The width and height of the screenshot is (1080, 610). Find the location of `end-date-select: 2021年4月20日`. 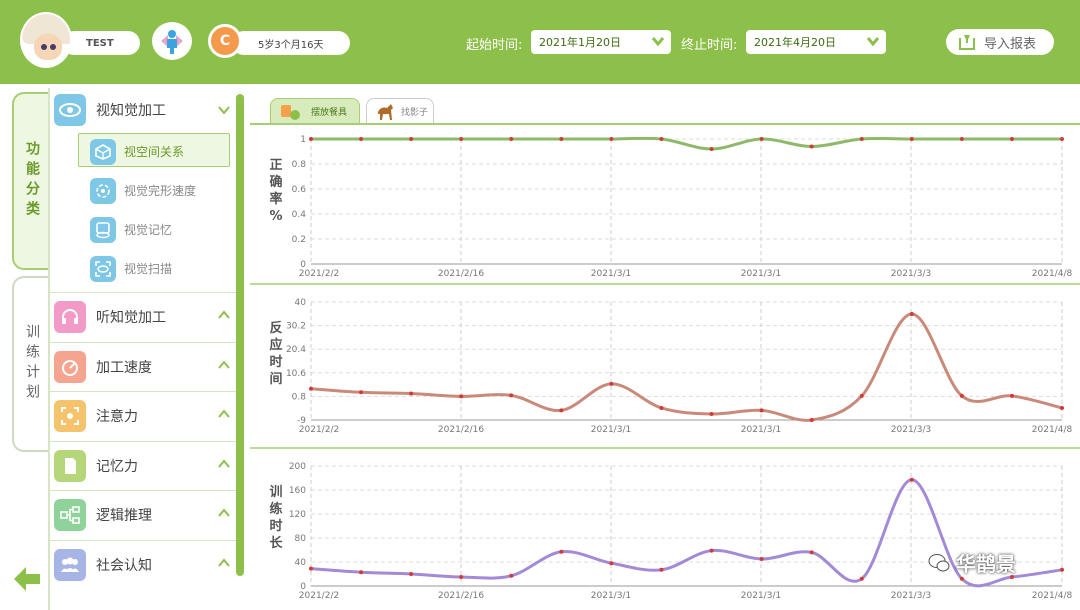

end-date-select: 2021年4月20日 is located at coordinates (816, 42).